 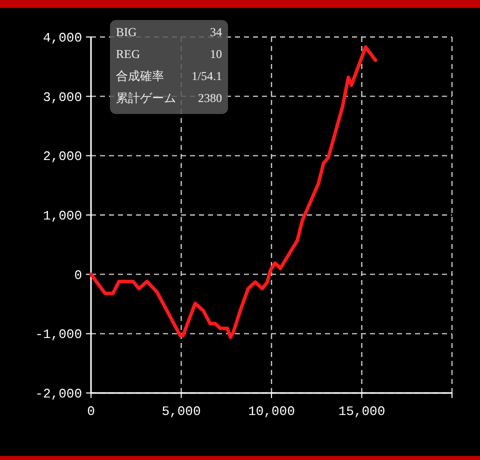 What do you see at coordinates (126, 32) in the screenshot?
I see `annotation: BIG` at bounding box center [126, 32].